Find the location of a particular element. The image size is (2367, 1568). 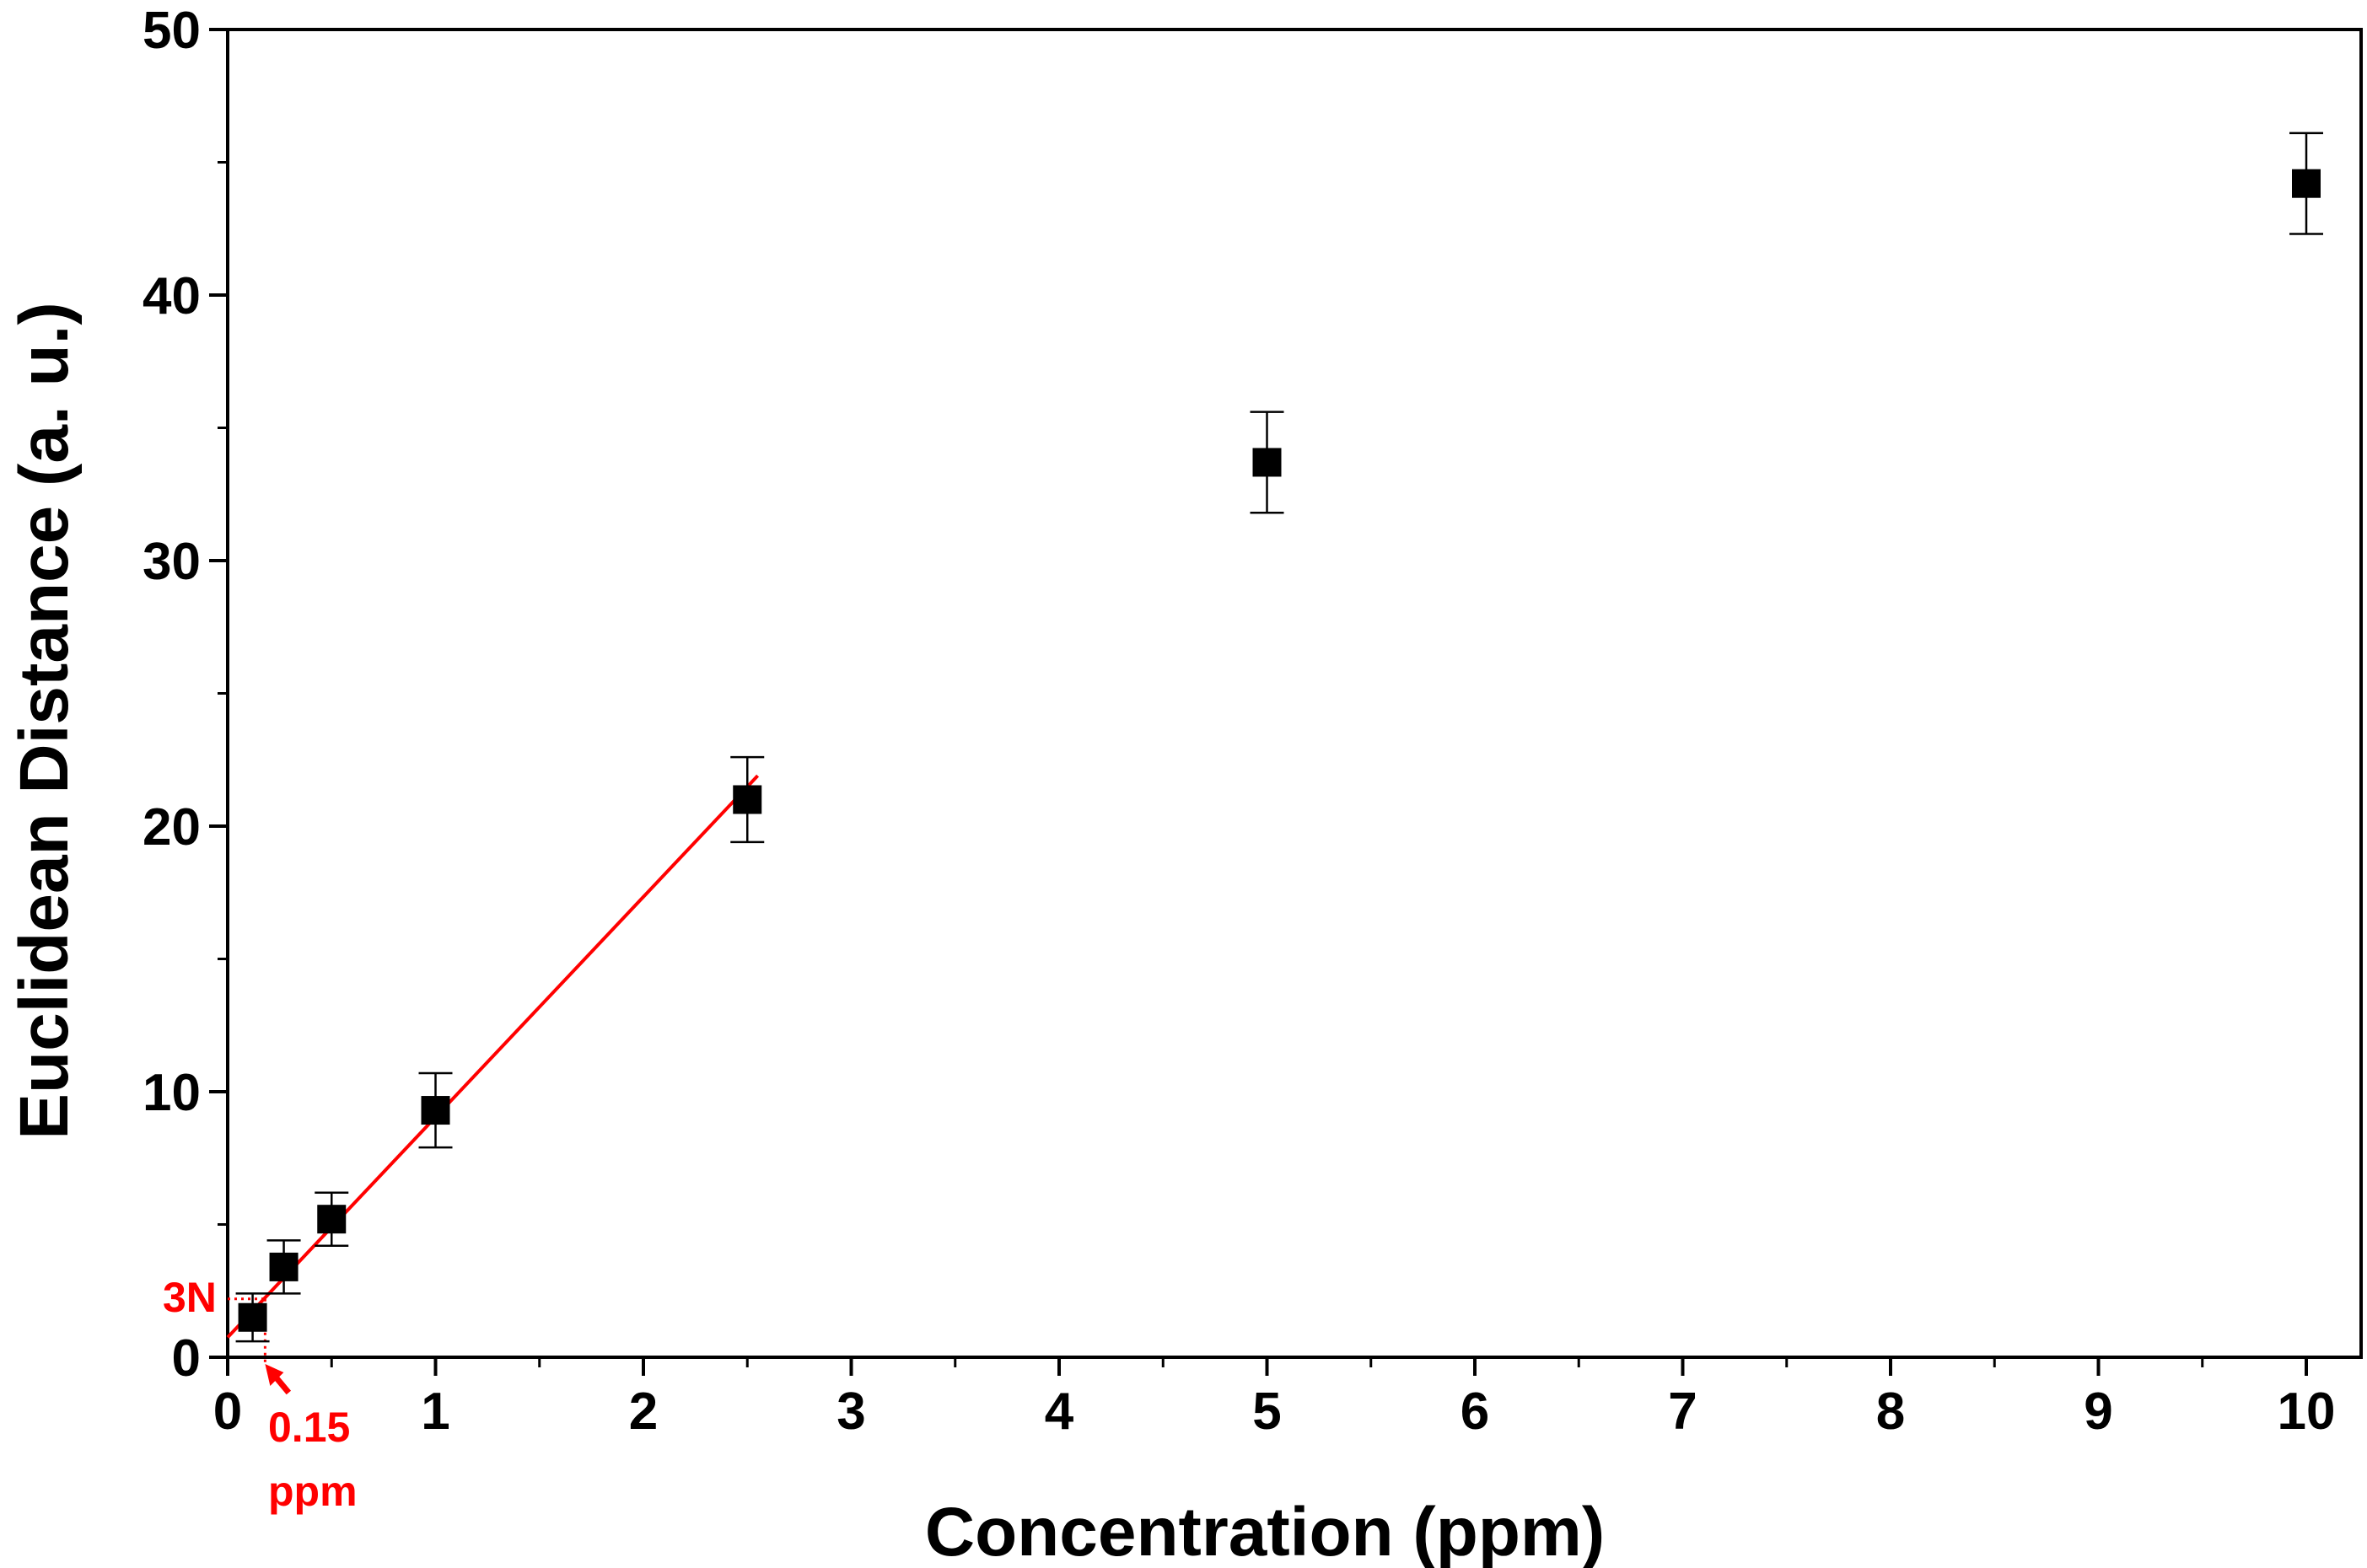

fit-line is located at coordinates (493, 1056).